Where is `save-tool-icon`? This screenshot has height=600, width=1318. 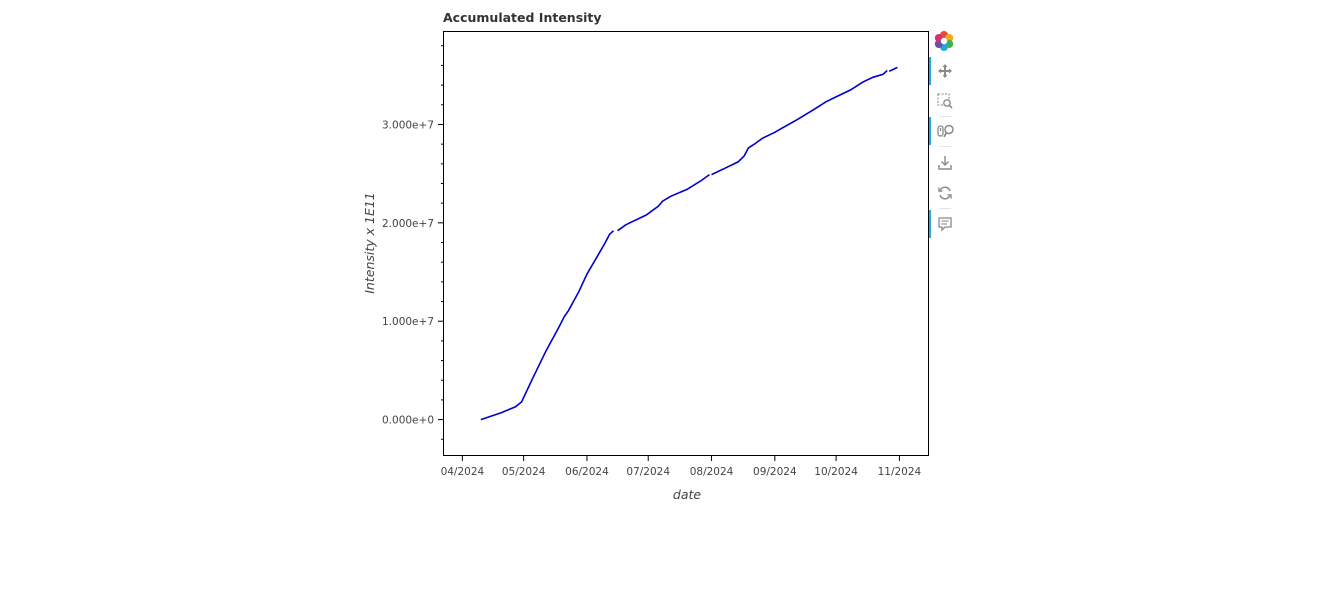 save-tool-icon is located at coordinates (945, 163).